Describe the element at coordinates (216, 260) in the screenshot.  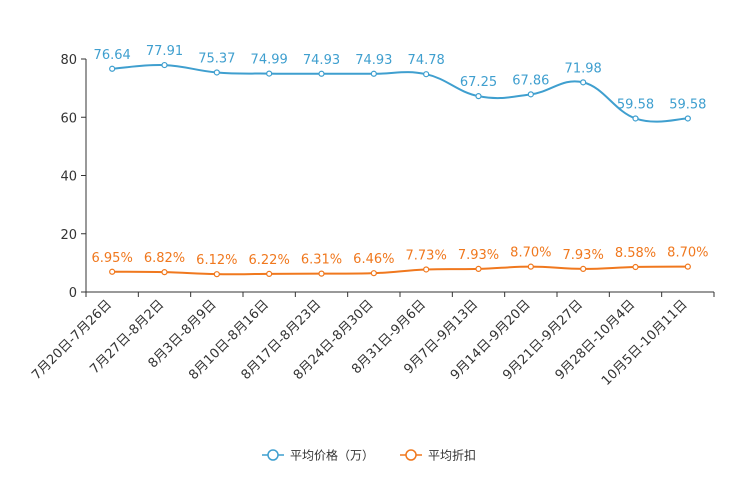
I see `data-label: 6.12%` at that location.